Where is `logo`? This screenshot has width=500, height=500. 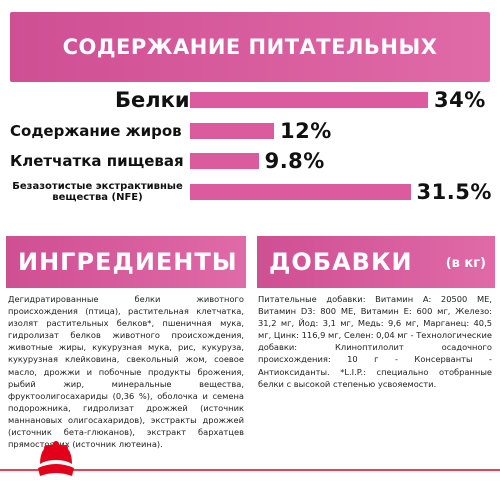 logo is located at coordinates (56, 458).